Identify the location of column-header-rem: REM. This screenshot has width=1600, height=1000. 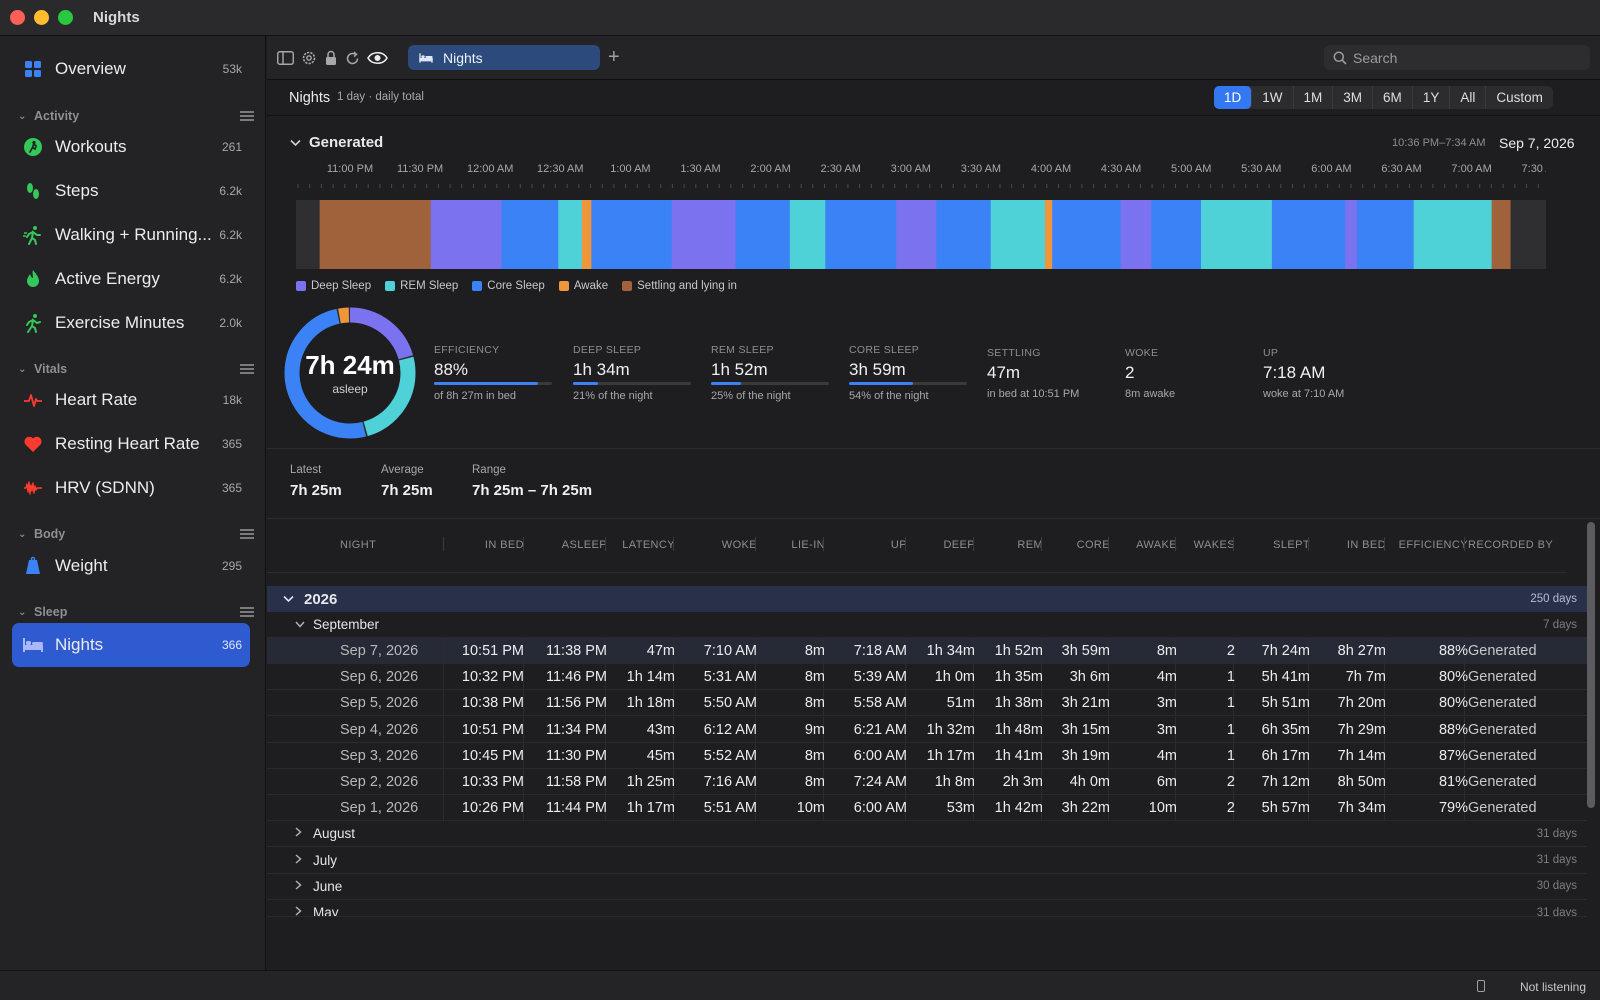
(1030, 545).